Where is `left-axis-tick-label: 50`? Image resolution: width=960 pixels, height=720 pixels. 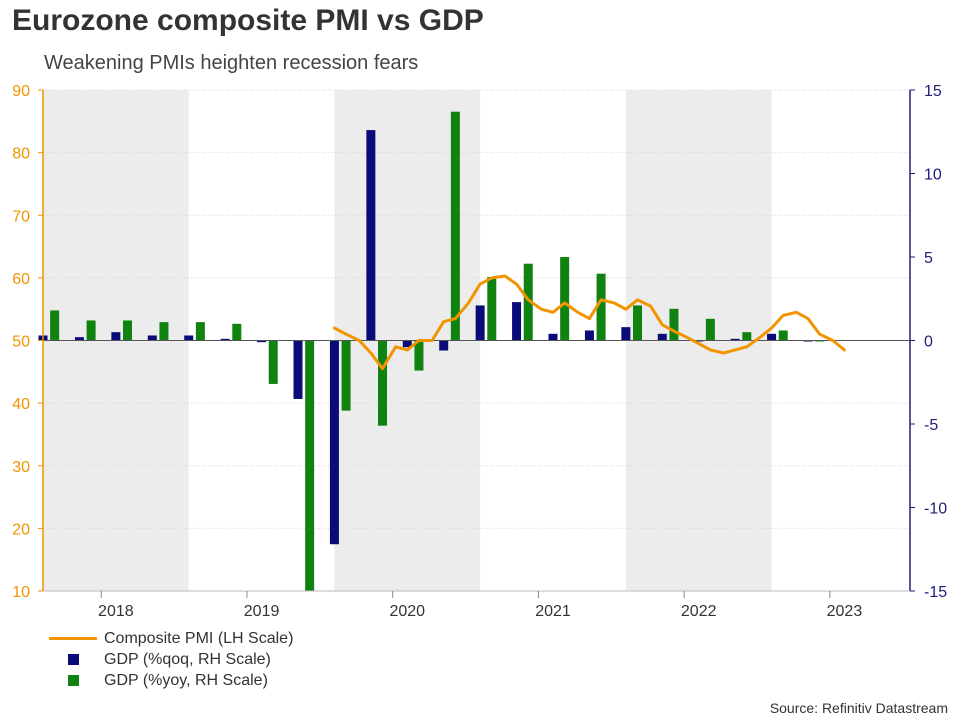
left-axis-tick-label: 50 is located at coordinates (21, 342).